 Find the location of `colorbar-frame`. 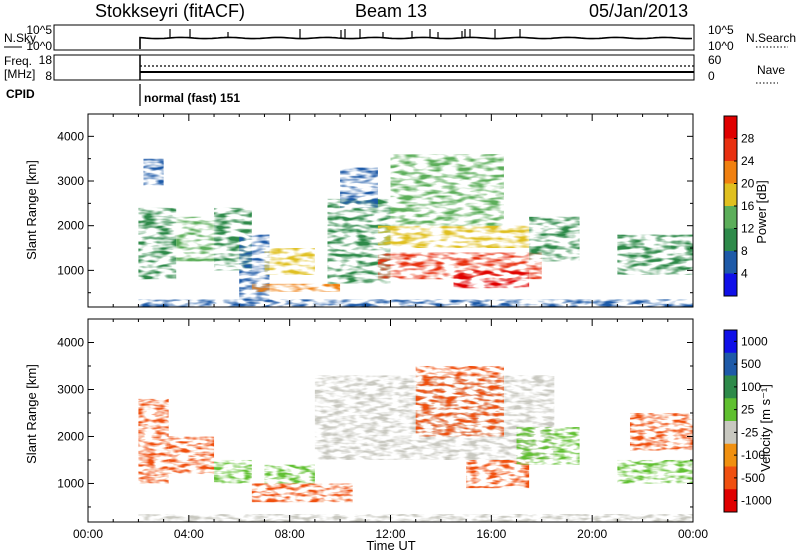

colorbar-frame is located at coordinates (730, 421).